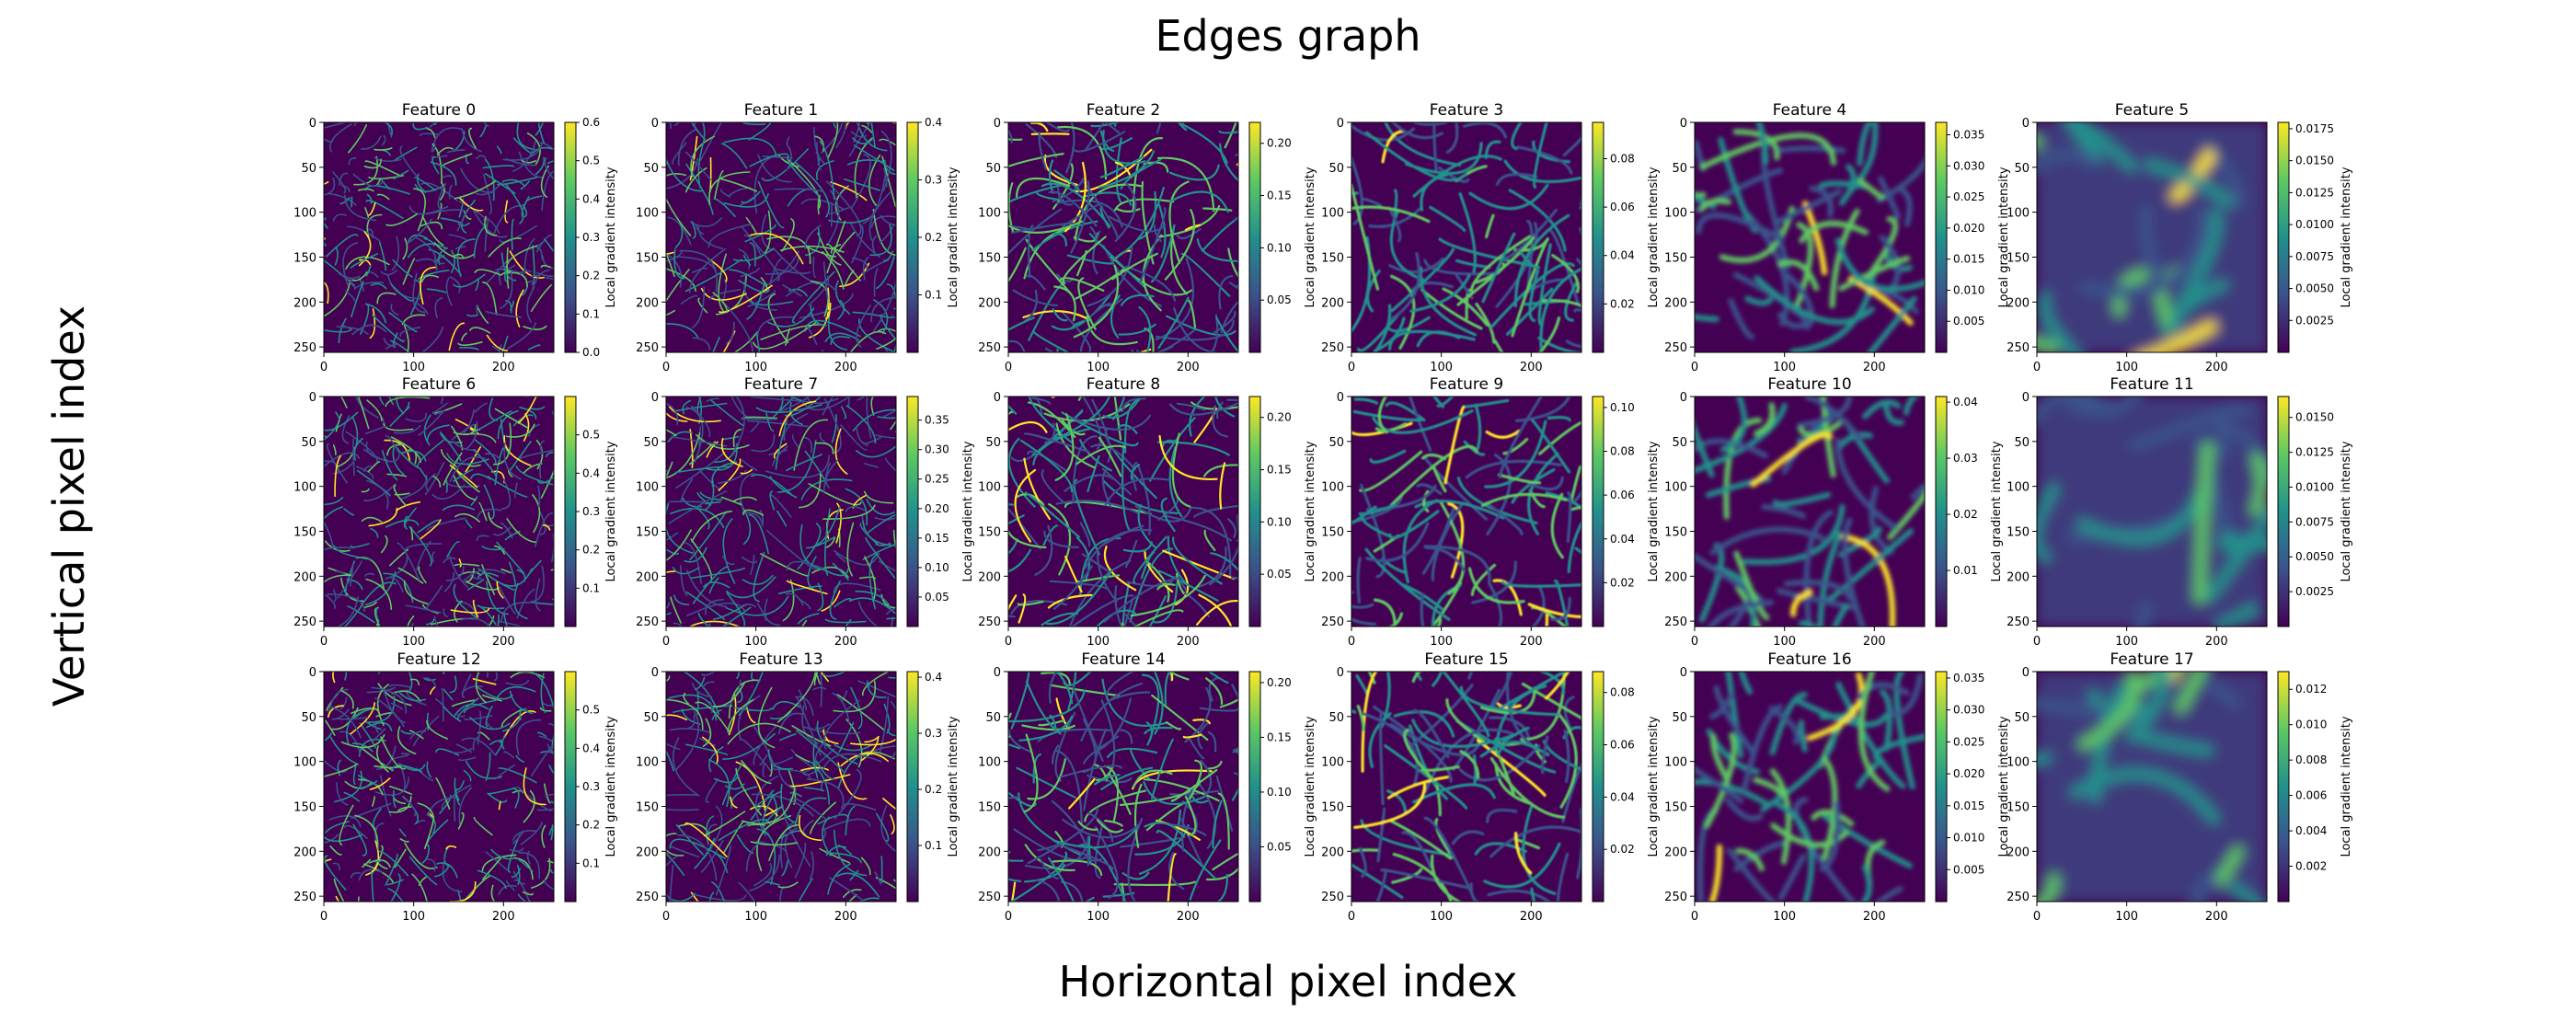  Describe the element at coordinates (591, 863) in the screenshot. I see `colorbar-tick-label: 0.1` at that location.